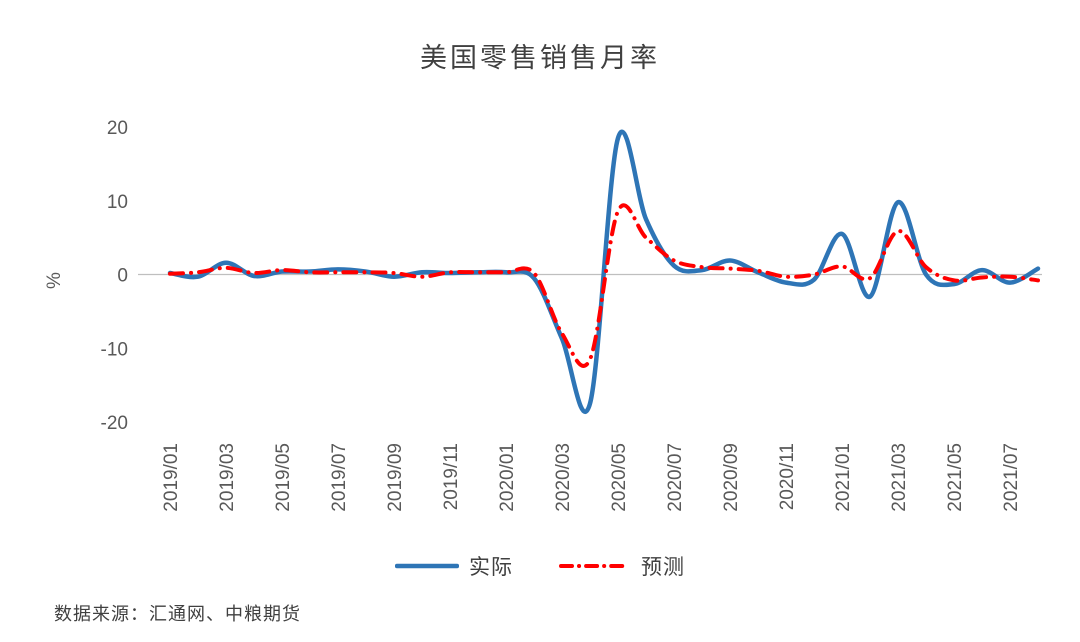 Image resolution: width=1080 pixels, height=642 pixels. Describe the element at coordinates (619, 477) in the screenshot. I see `x-tick-label: 2020/05` at that location.